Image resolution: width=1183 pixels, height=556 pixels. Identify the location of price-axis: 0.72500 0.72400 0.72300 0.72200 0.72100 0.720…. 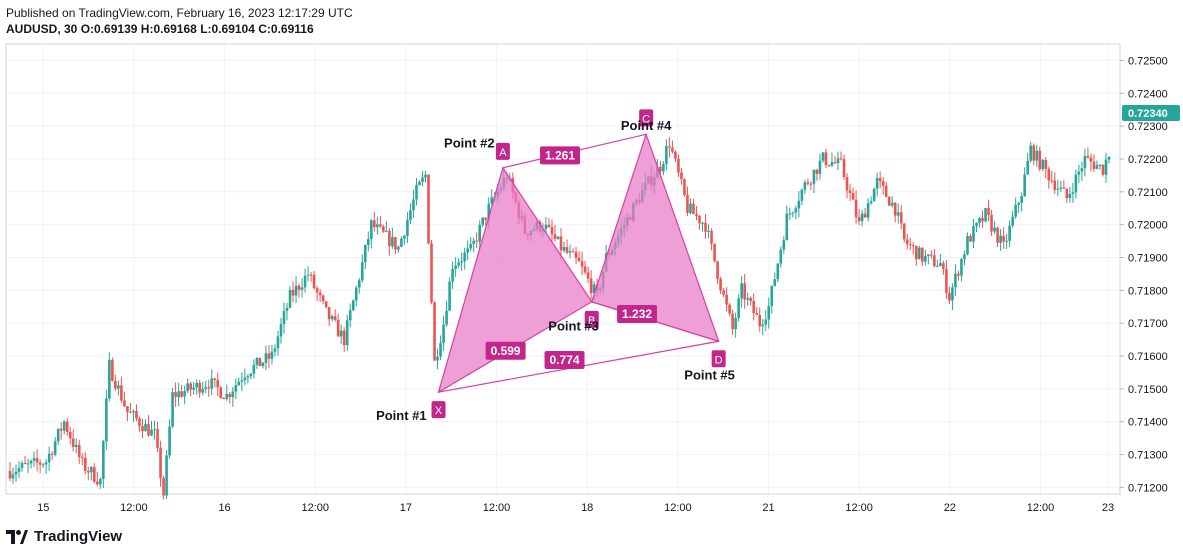
(1150, 274).